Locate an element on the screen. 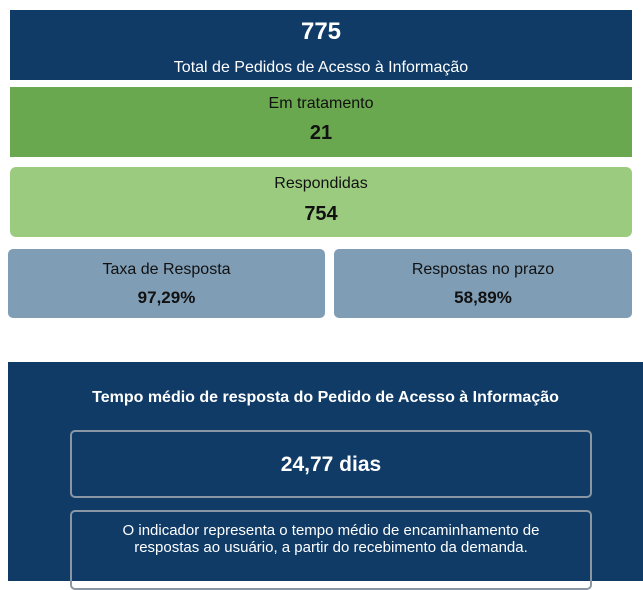 The height and width of the screenshot is (590, 643). total-label: Total de Pedidos de Acesso à Informação is located at coordinates (321, 67).